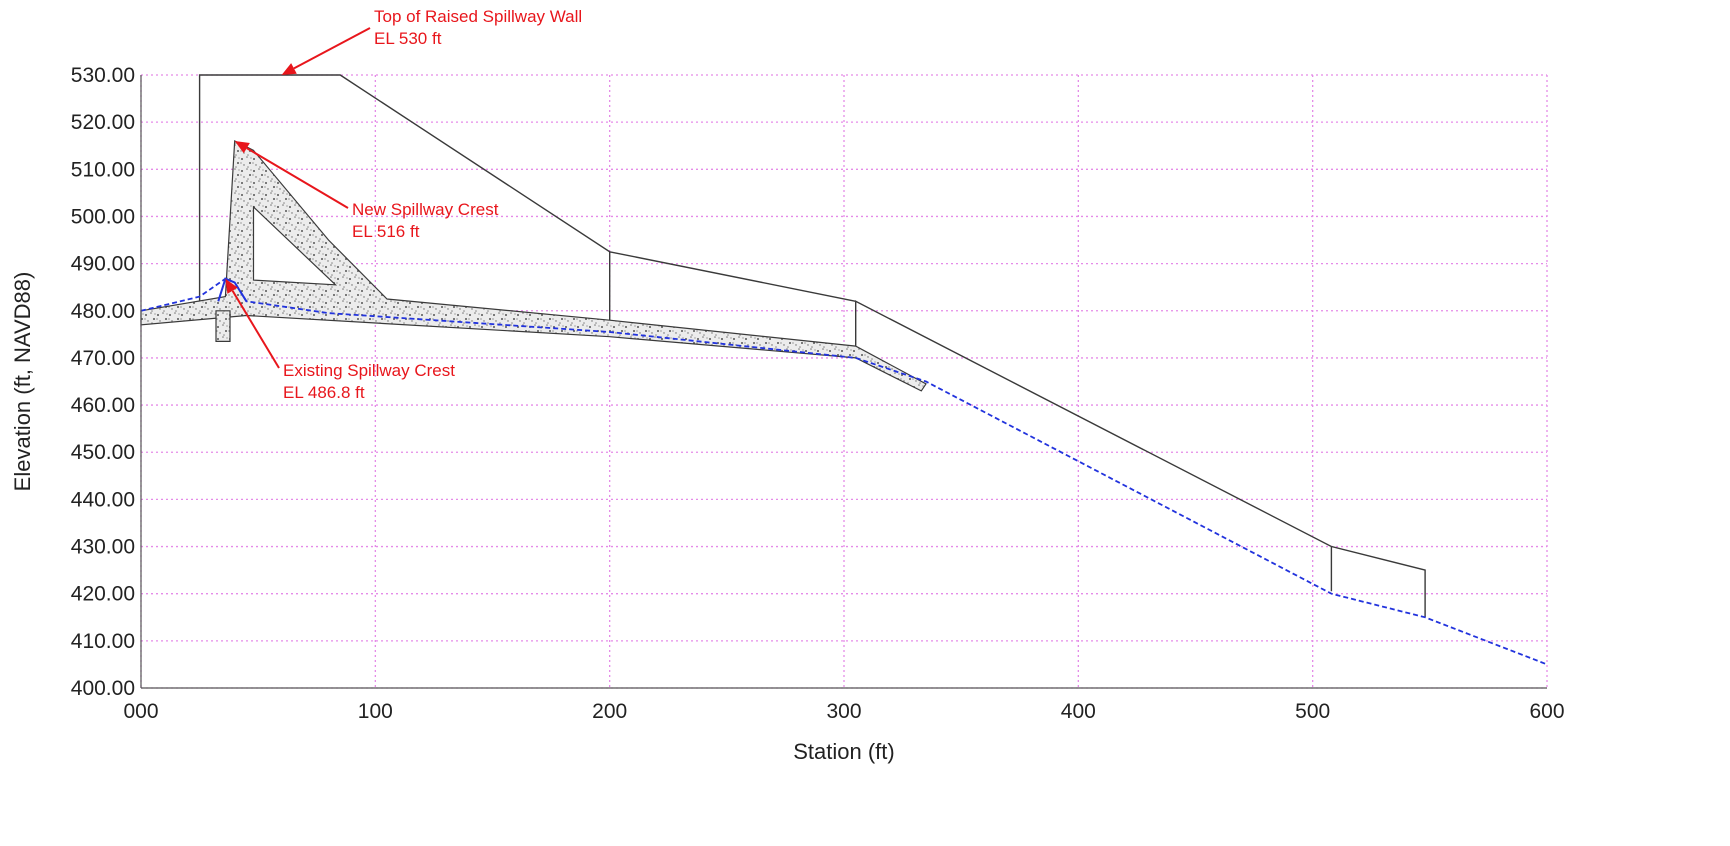 Image resolution: width=1730 pixels, height=846 pixels. What do you see at coordinates (103, 216) in the screenshot?
I see `y-tick-label: 500.00` at bounding box center [103, 216].